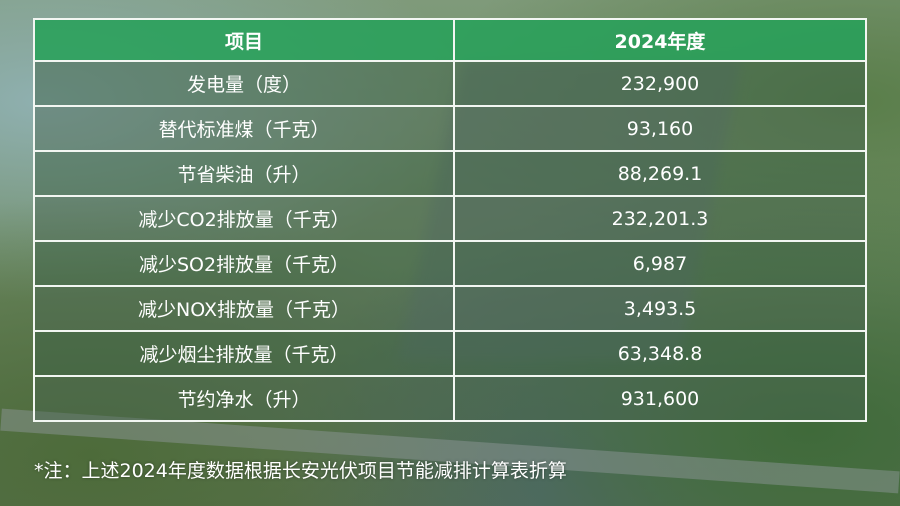 This screenshot has width=900, height=506. Describe the element at coordinates (244, 128) in the screenshot. I see `row-label: 替代标准煤（千克）` at that location.